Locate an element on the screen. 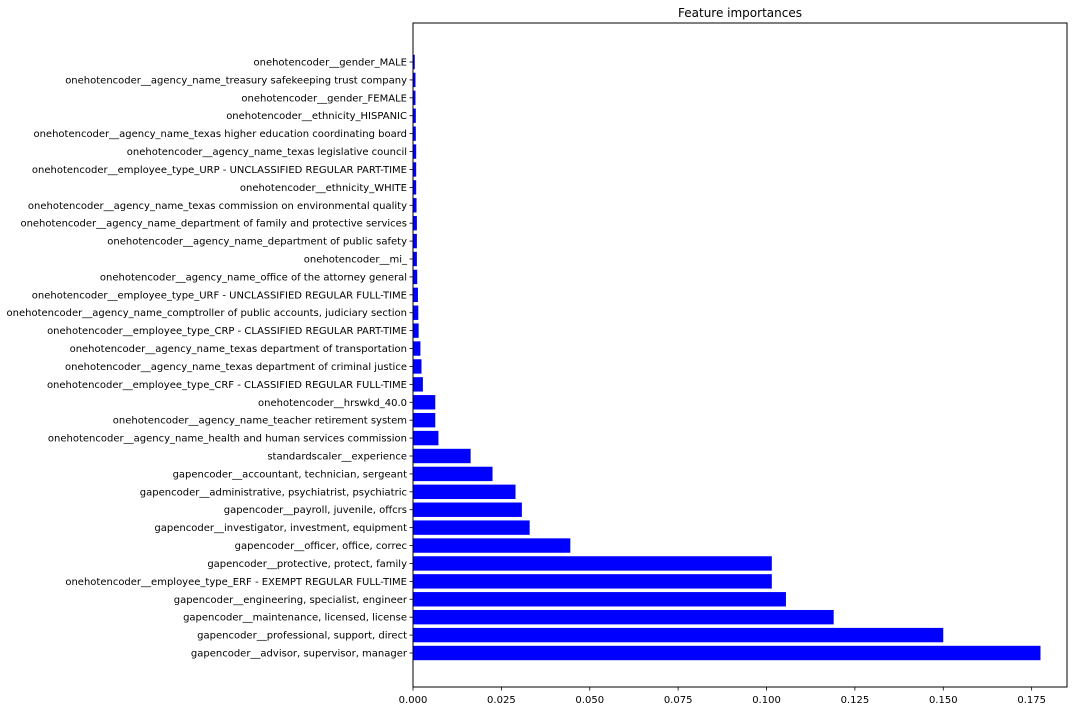 This screenshot has width=1074, height=714. x-tick-label: 0.175 is located at coordinates (1031, 700).